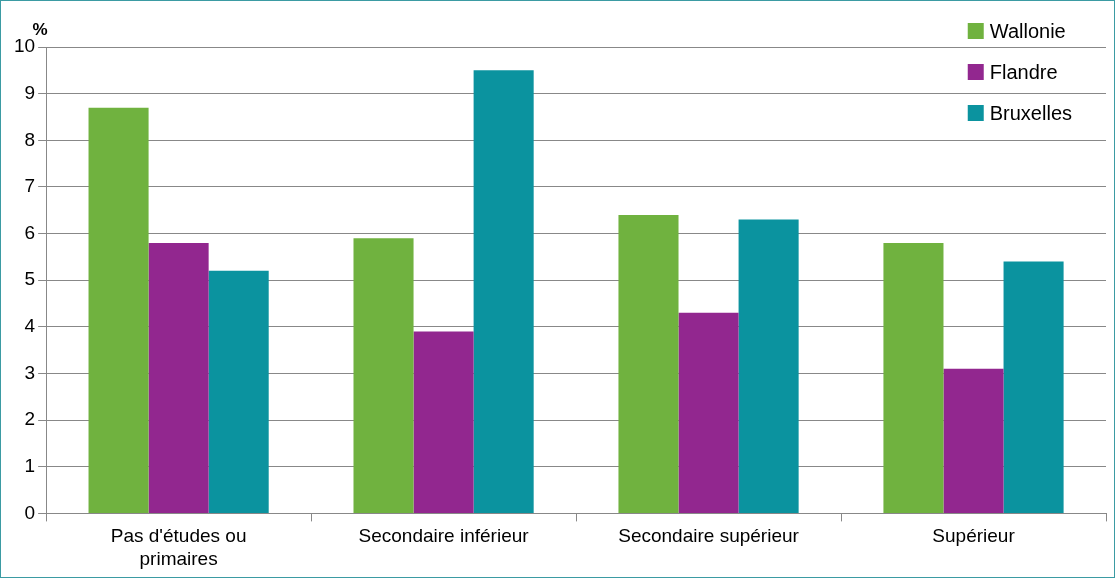 The height and width of the screenshot is (578, 1115). What do you see at coordinates (1031, 112) in the screenshot?
I see `legend-label: Bruxelles` at bounding box center [1031, 112].